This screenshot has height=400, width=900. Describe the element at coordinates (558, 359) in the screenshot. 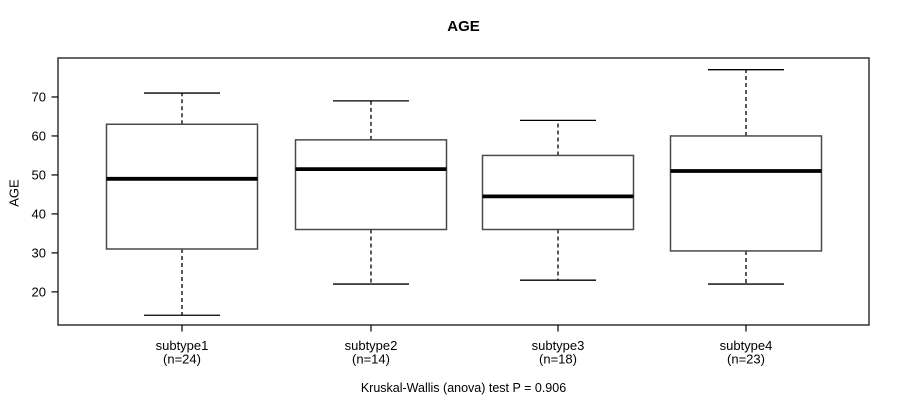

I see `group-n-label: (n=18)` at that location.